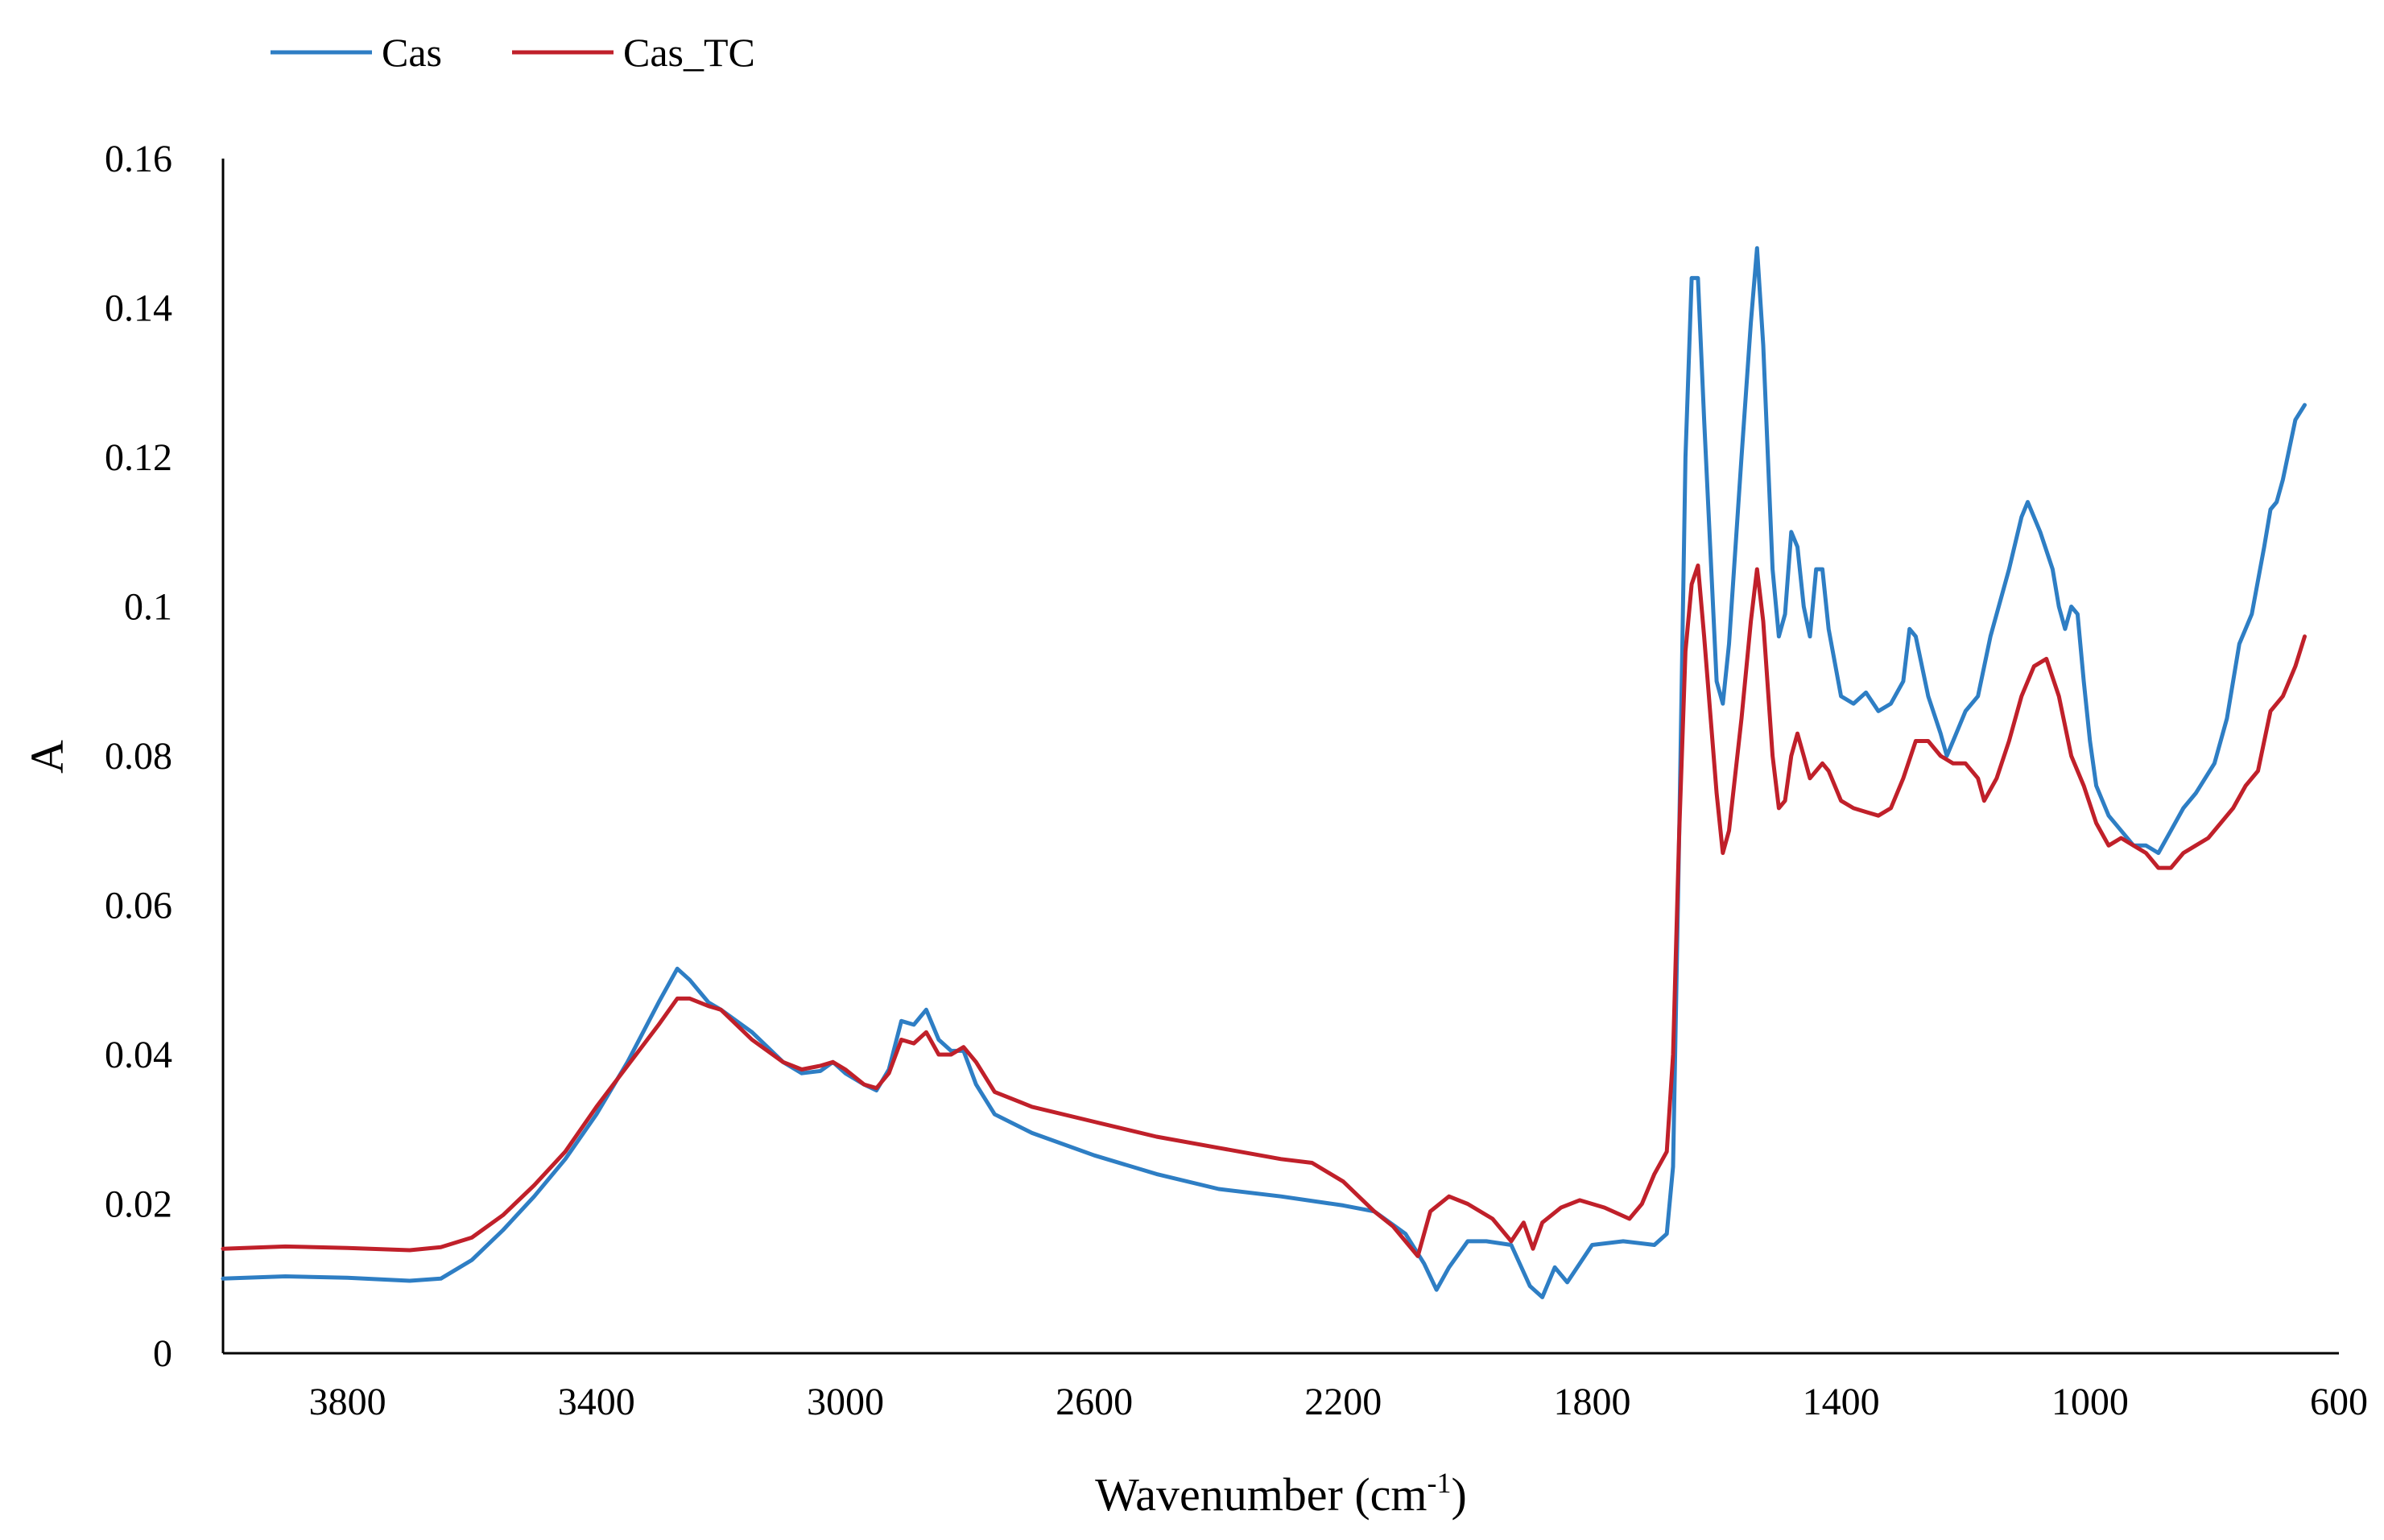 The width and height of the screenshot is (2384, 1540). Describe the element at coordinates (1591, 1402) in the screenshot. I see `x-tick-label: 1800` at that location.